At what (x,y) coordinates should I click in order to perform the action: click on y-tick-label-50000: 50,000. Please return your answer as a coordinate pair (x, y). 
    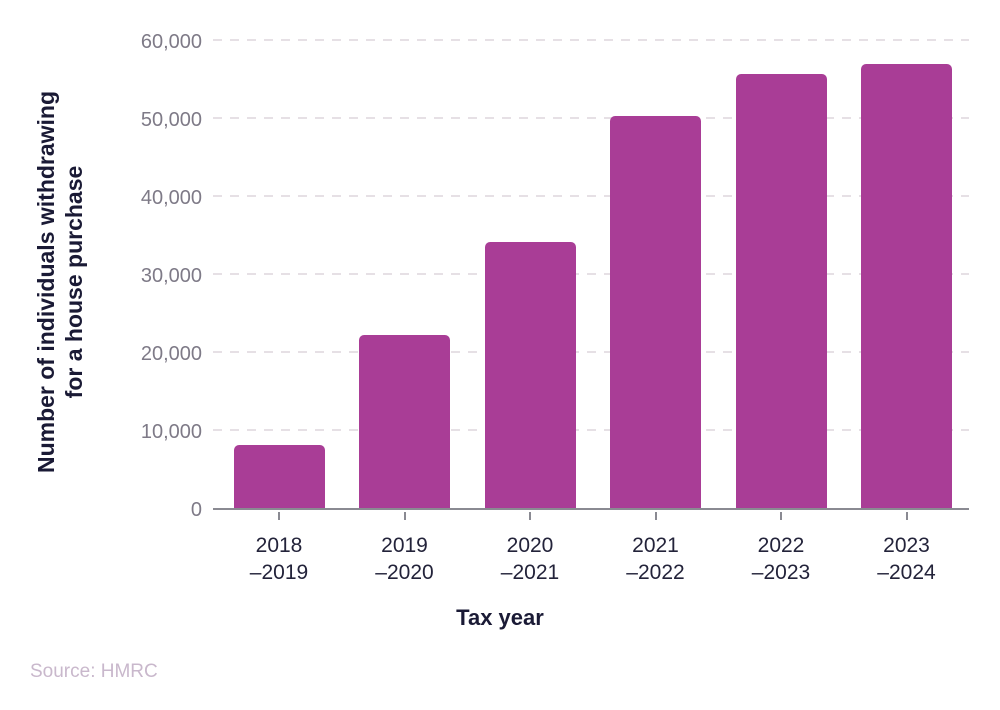
    Looking at the image, I should click on (171, 120).